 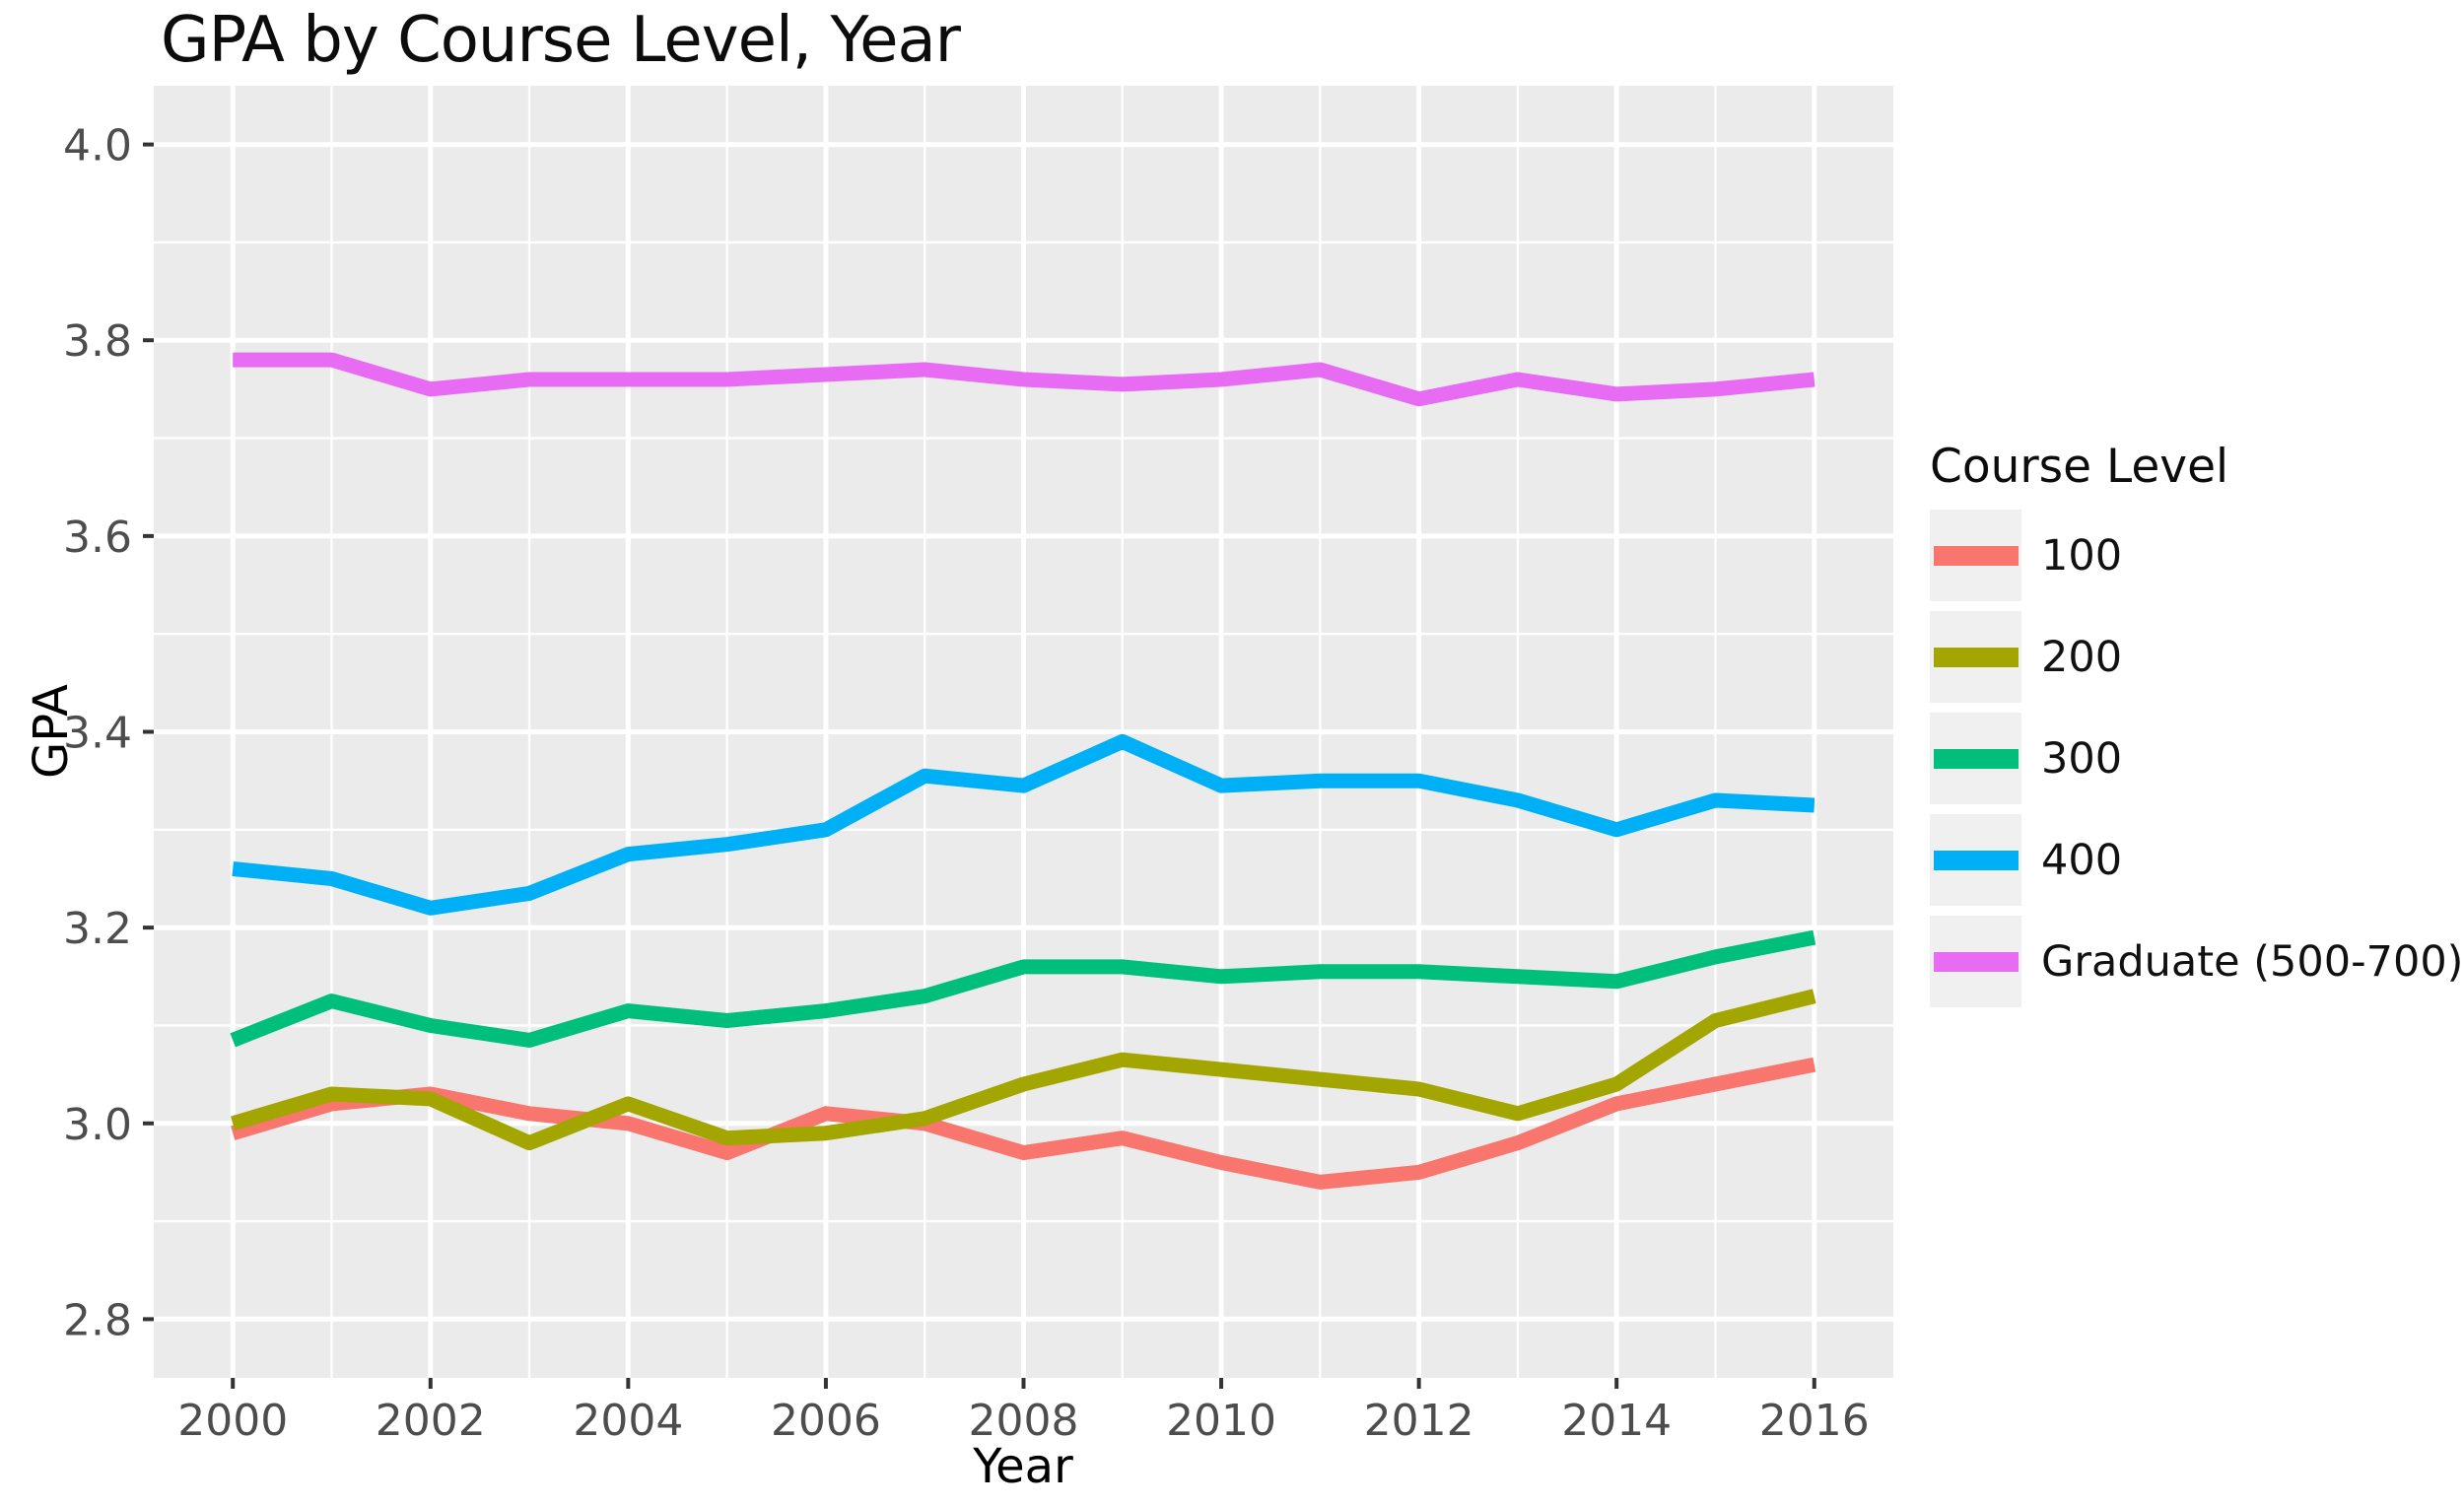 What do you see at coordinates (2082, 657) in the screenshot?
I see `legend-item-label: 200` at bounding box center [2082, 657].